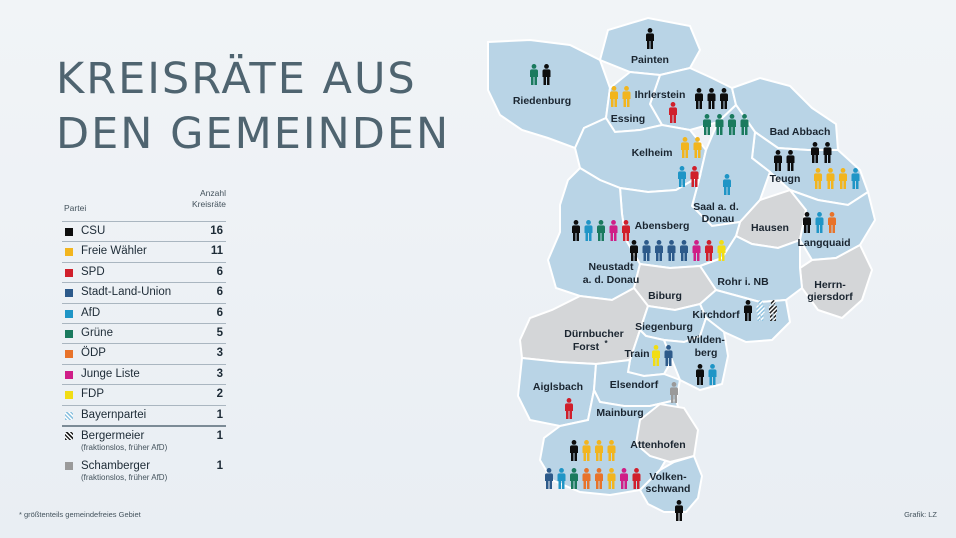  Describe the element at coordinates (721, 250) in the screenshot. I see `seat-icon-fdp` at that location.